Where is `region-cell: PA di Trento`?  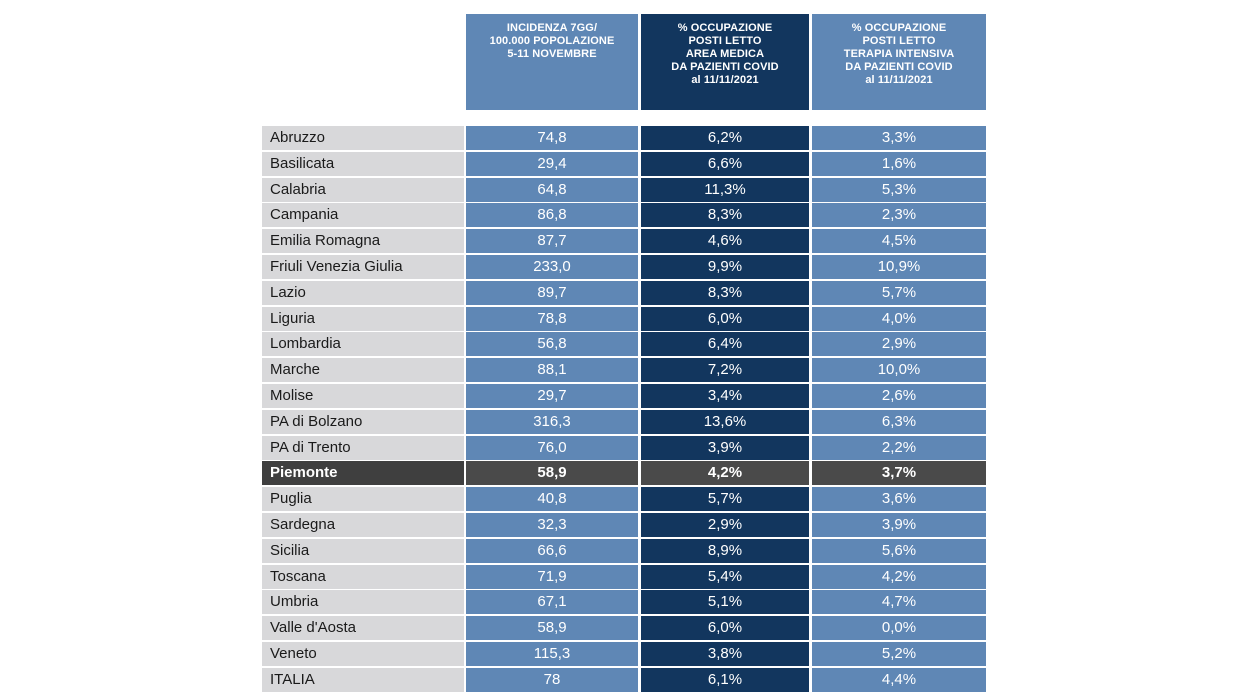 region-cell: PA di Trento is located at coordinates (363, 447).